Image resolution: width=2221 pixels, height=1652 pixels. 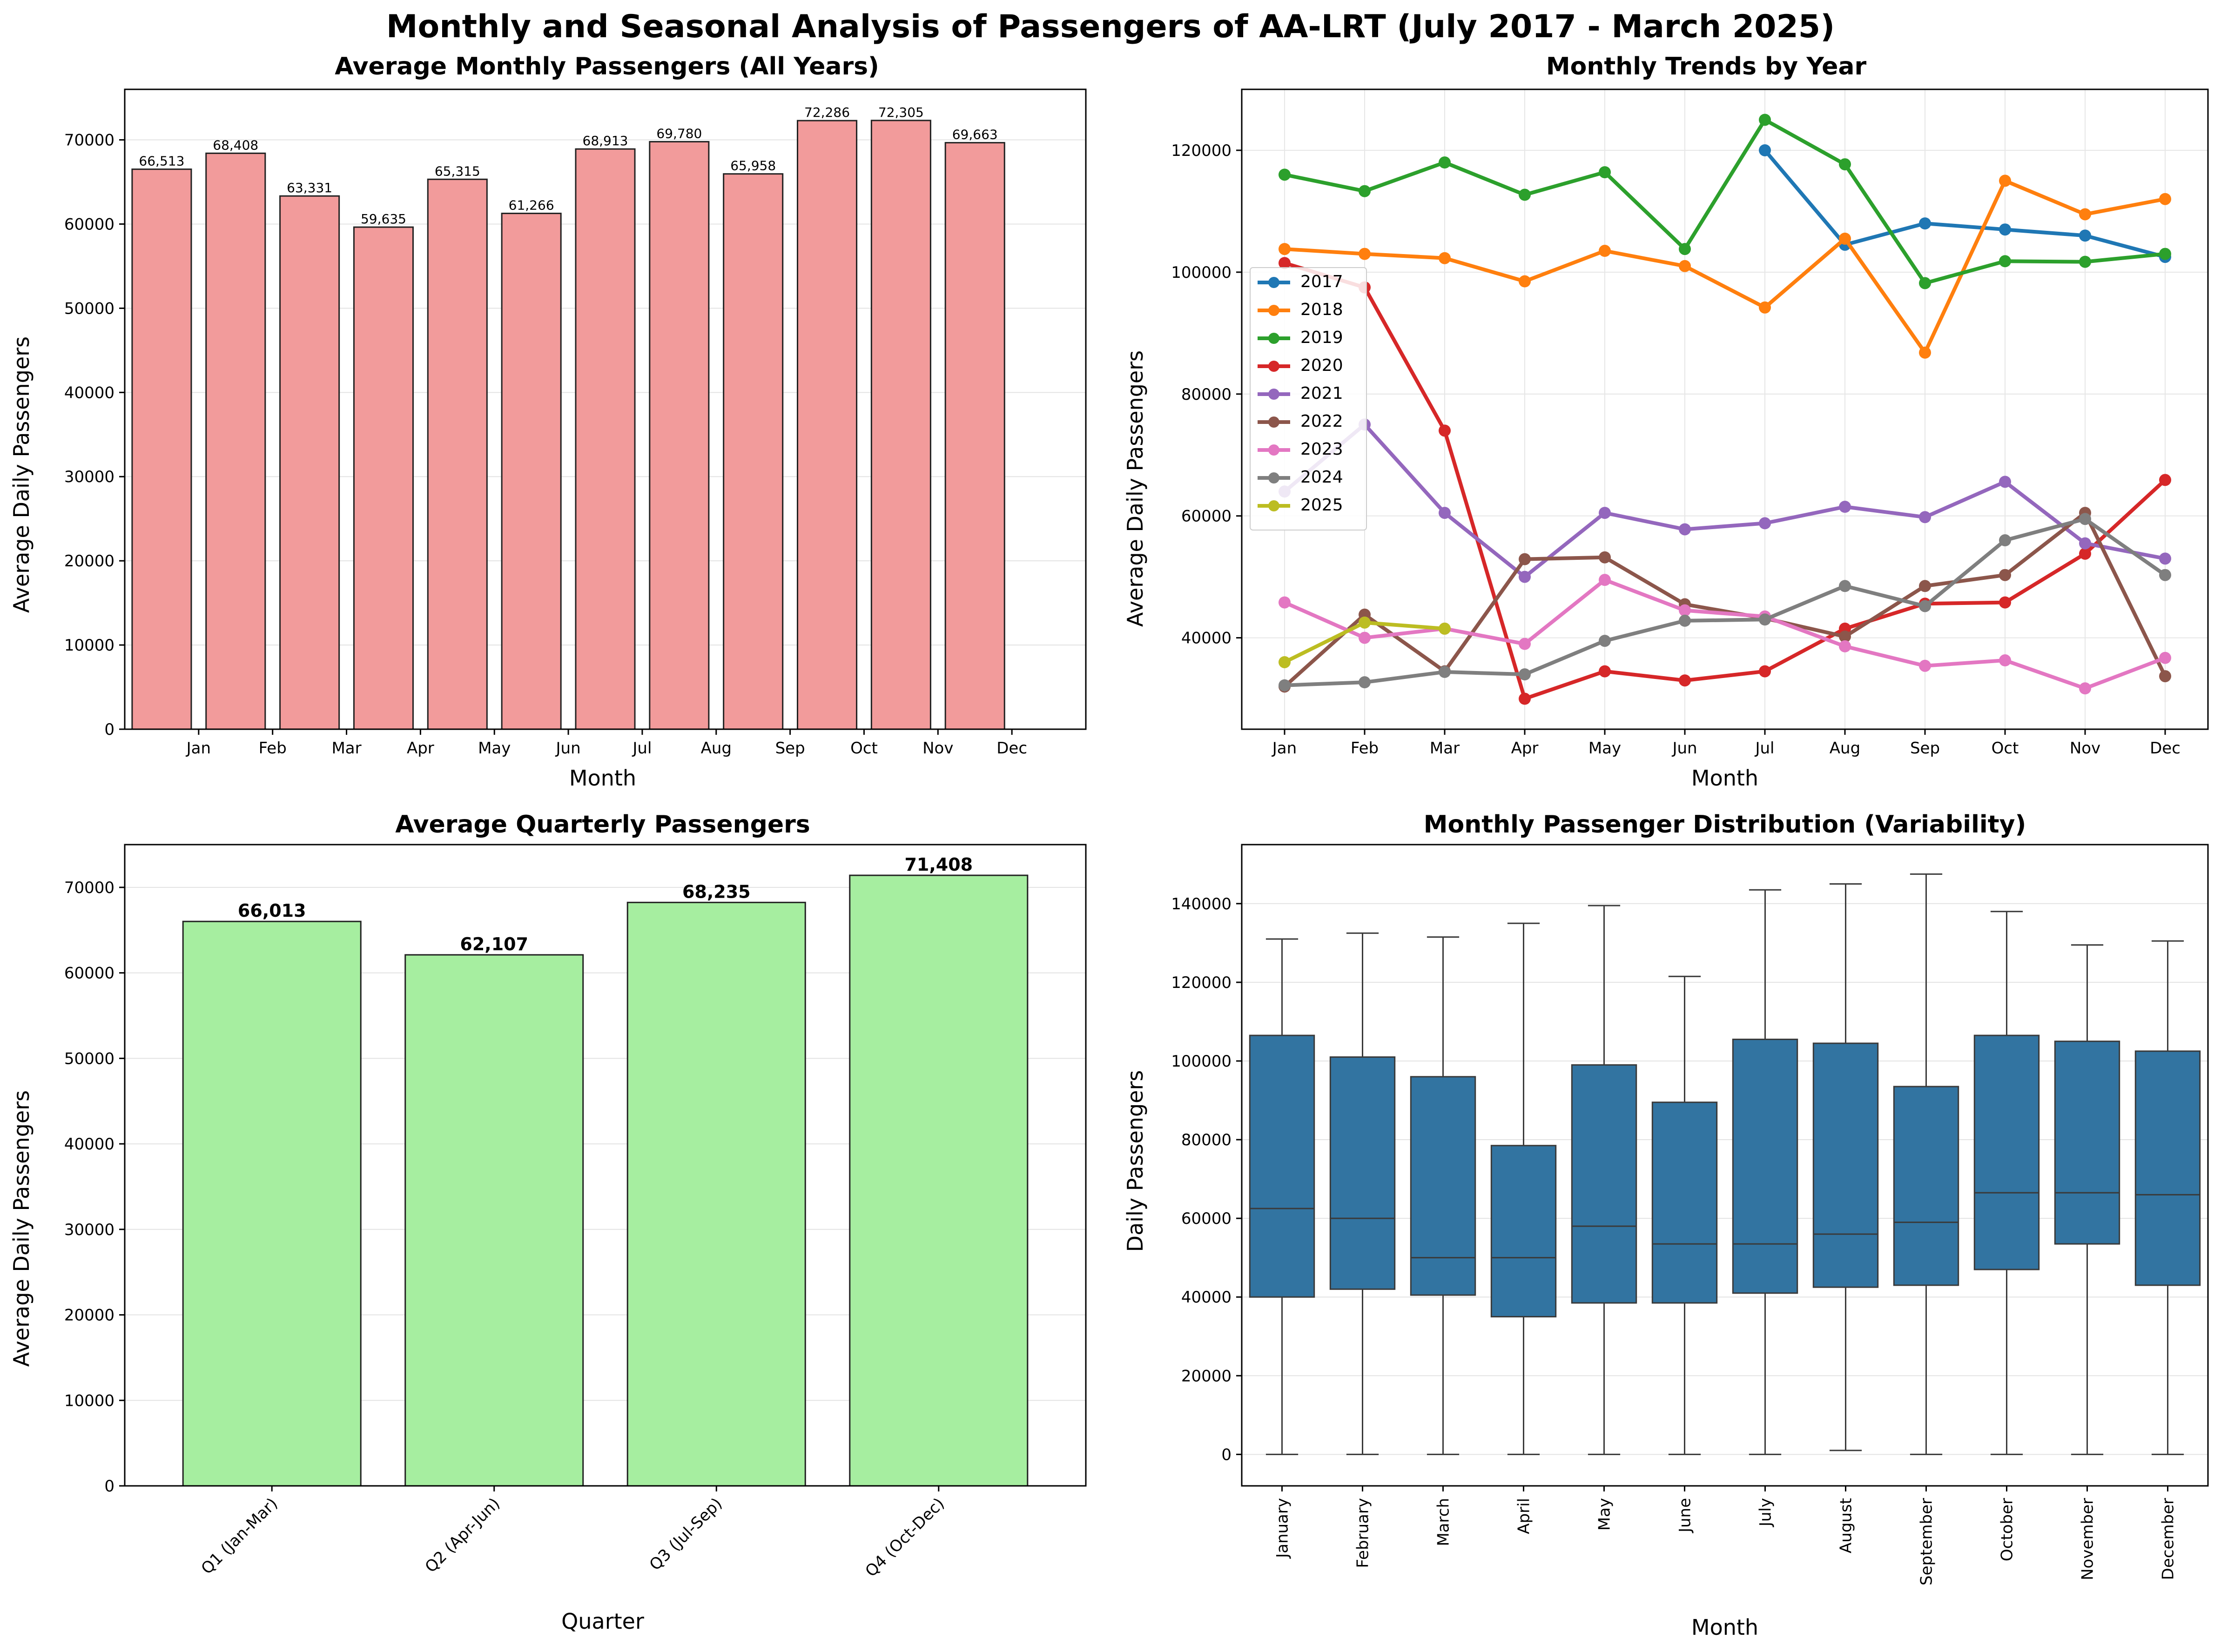 I want to click on bar-value-label: 72,305, so click(x=901, y=113).